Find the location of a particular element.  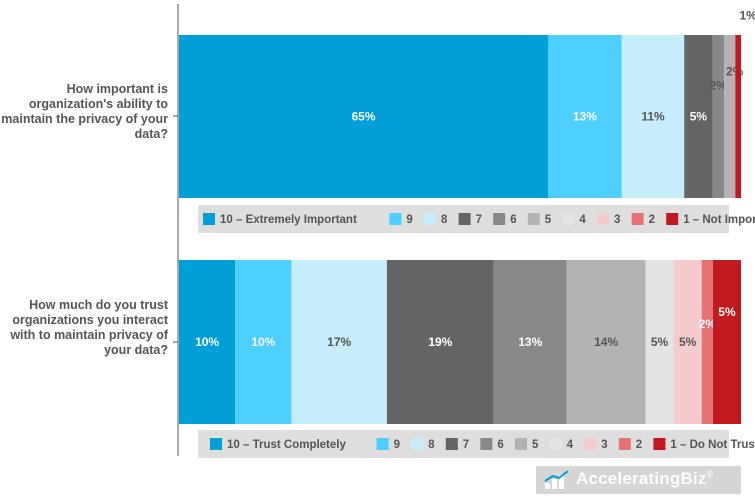

watermark-text: AcceleratingBiz® is located at coordinates (645, 478).